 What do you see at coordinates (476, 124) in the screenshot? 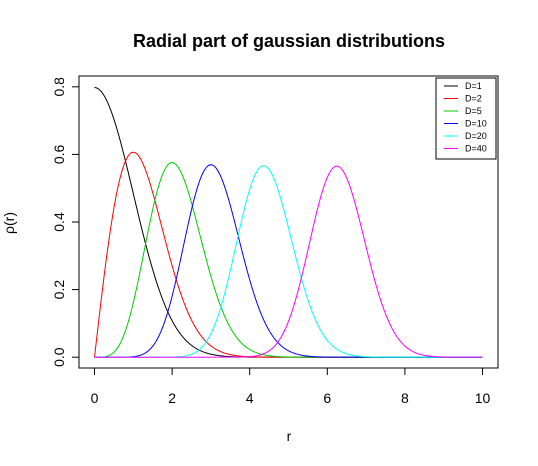
I see `legend-label: D=10` at bounding box center [476, 124].